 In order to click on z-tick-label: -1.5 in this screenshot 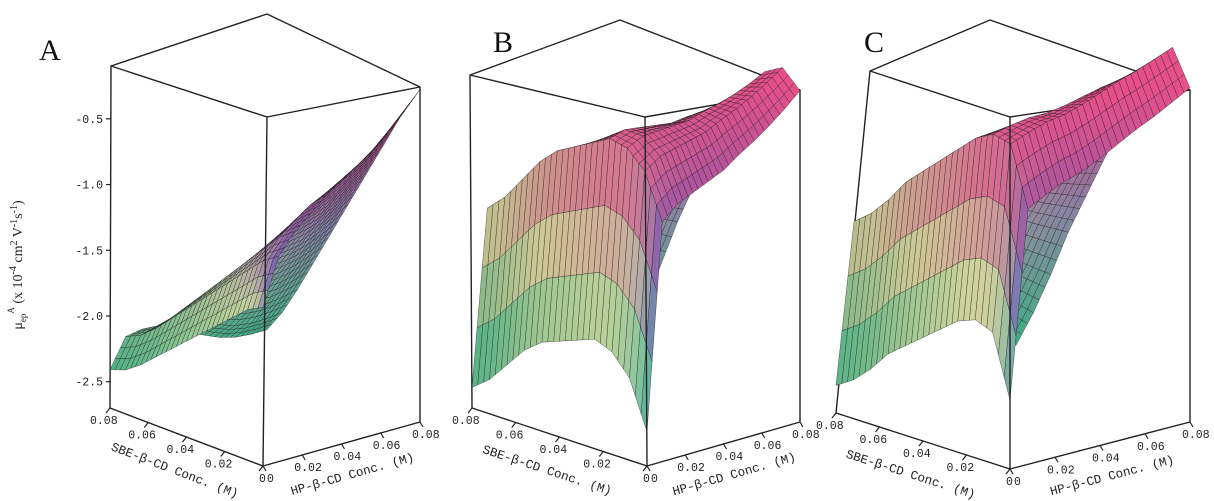, I will do `click(89, 251)`.